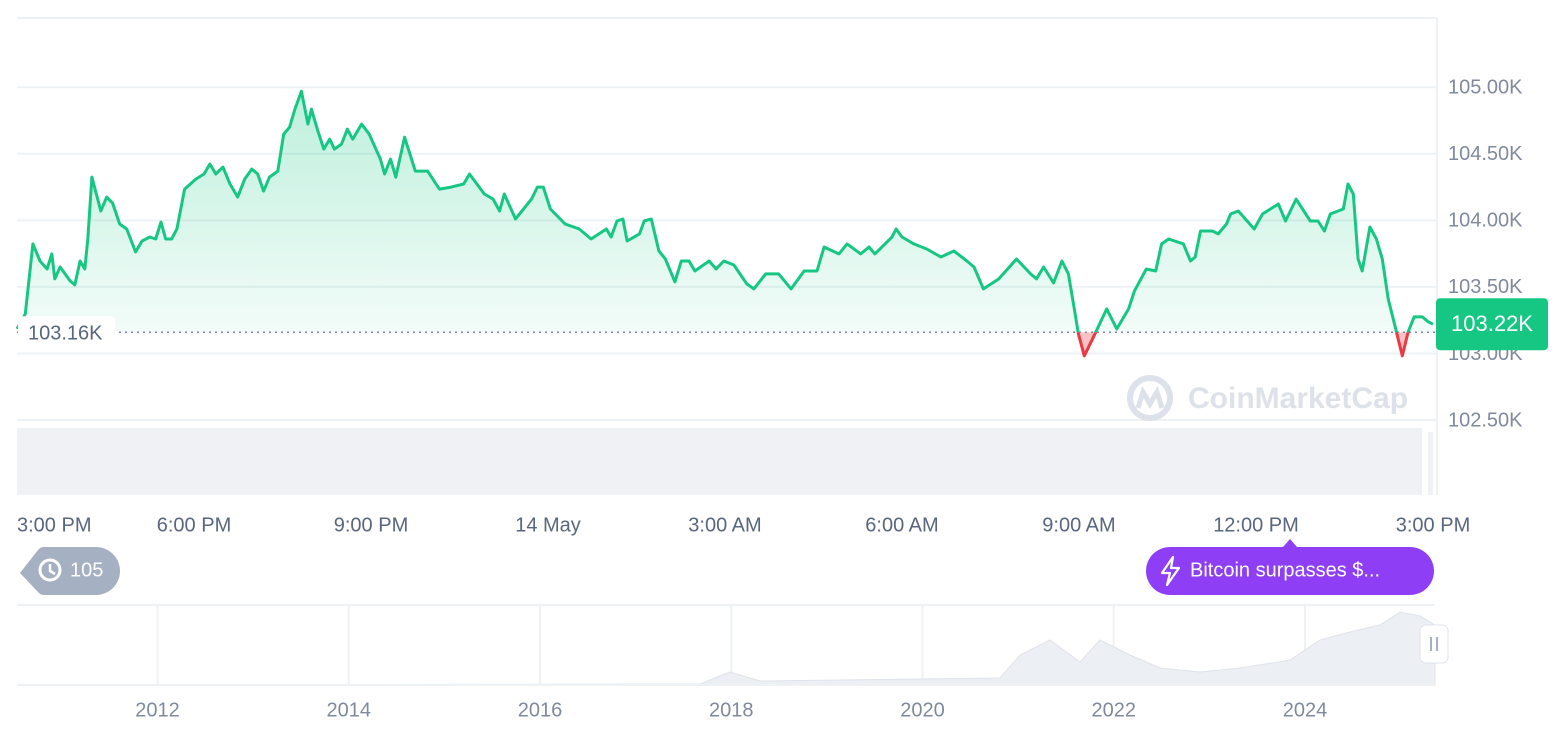 This screenshot has width=1566, height=732. I want to click on current-price-badge, so click(1492, 324).